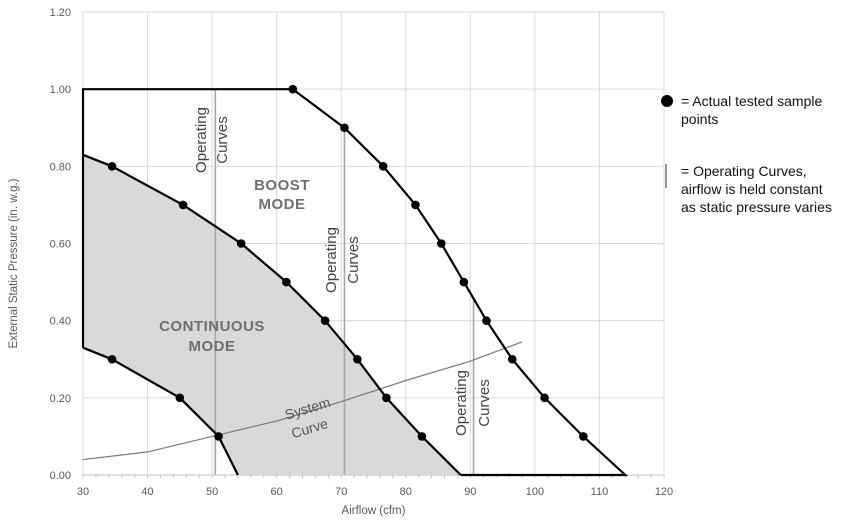 This screenshot has height=523, width=844. What do you see at coordinates (282, 185) in the screenshot?
I see `boost-label-line1: BOOST` at bounding box center [282, 185].